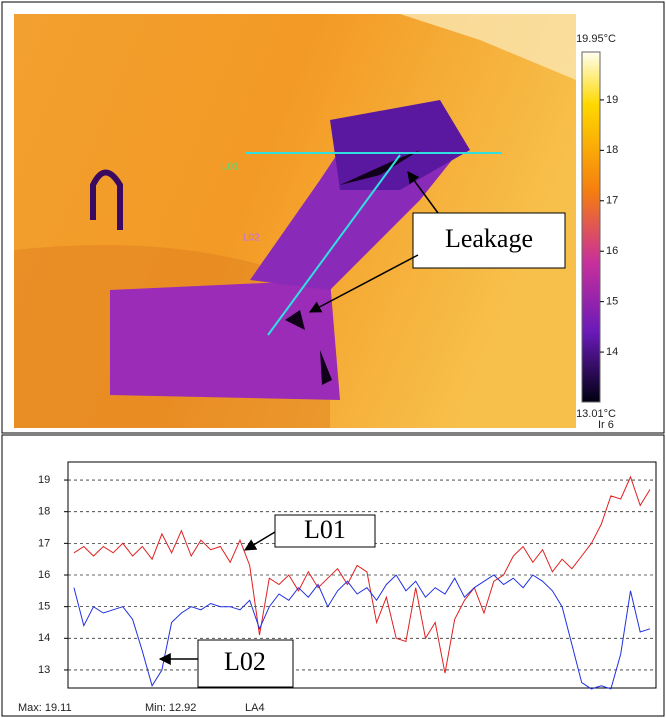  What do you see at coordinates (255, 708) in the screenshot?
I see `footer-text: LA4` at bounding box center [255, 708].